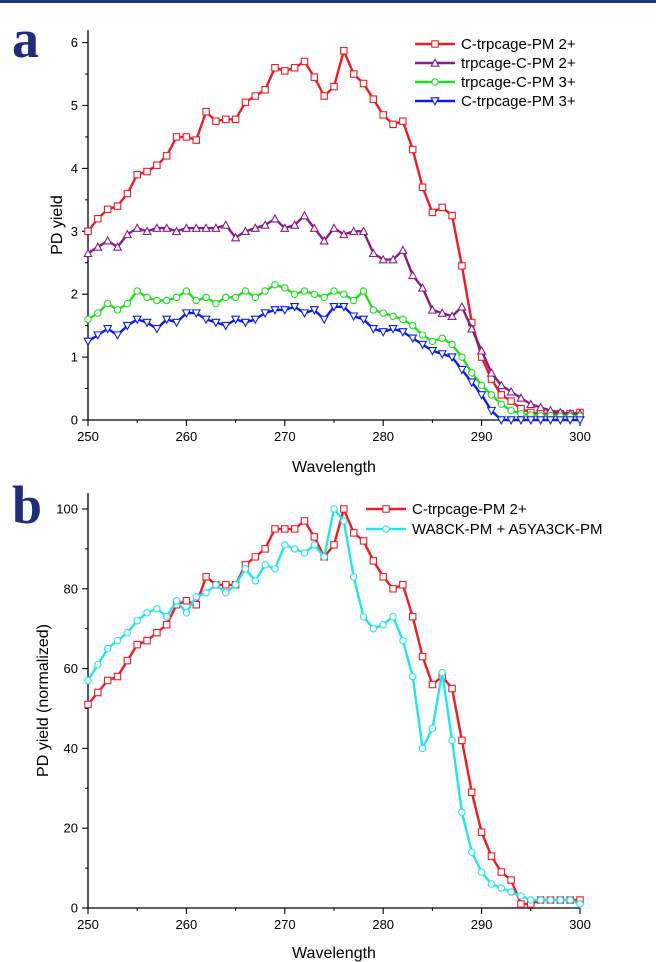 The width and height of the screenshot is (656, 962). What do you see at coordinates (71, 748) in the screenshot?
I see `y-tick-label: 40` at bounding box center [71, 748].